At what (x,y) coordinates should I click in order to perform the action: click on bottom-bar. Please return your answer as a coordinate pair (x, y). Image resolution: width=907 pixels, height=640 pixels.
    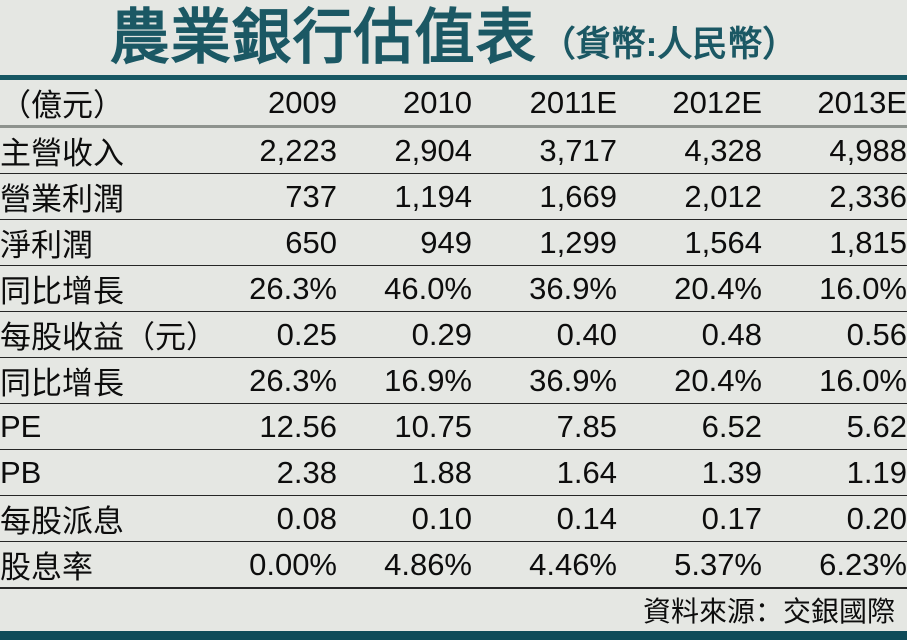
    Looking at the image, I should click on (453, 635).